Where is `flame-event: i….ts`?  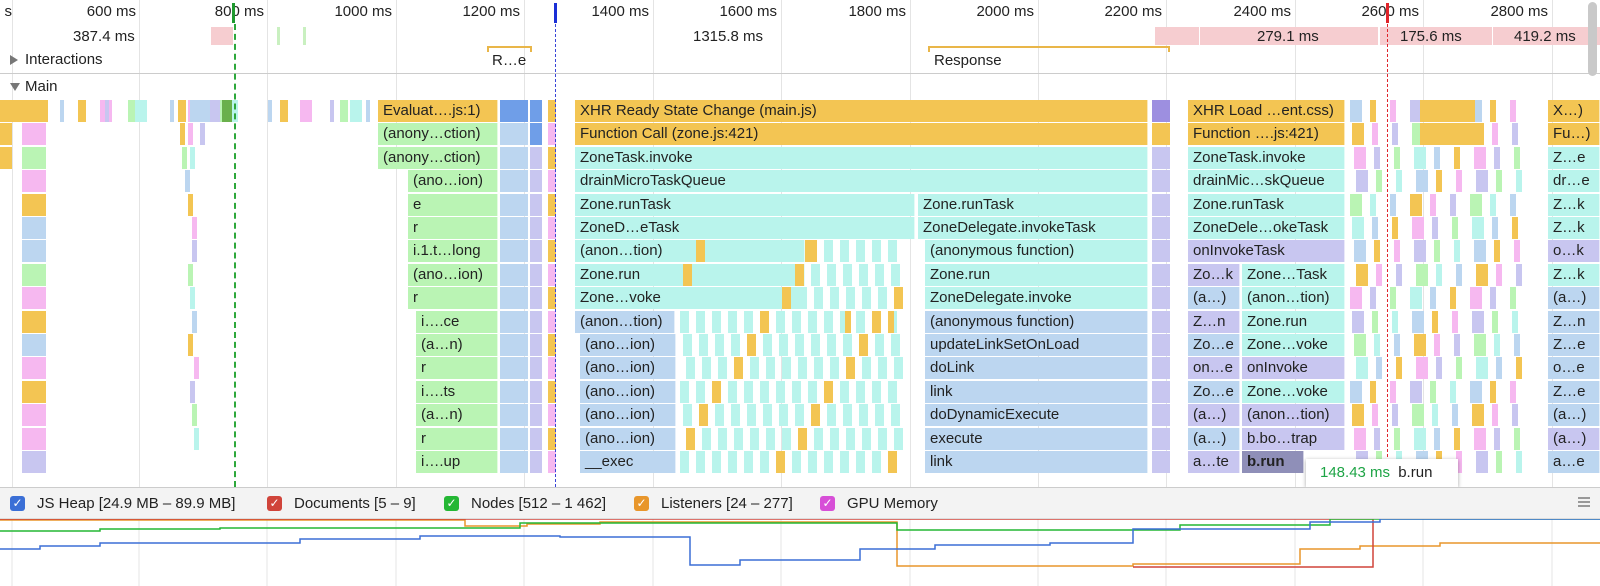
flame-event: i….ts is located at coordinates (457, 391).